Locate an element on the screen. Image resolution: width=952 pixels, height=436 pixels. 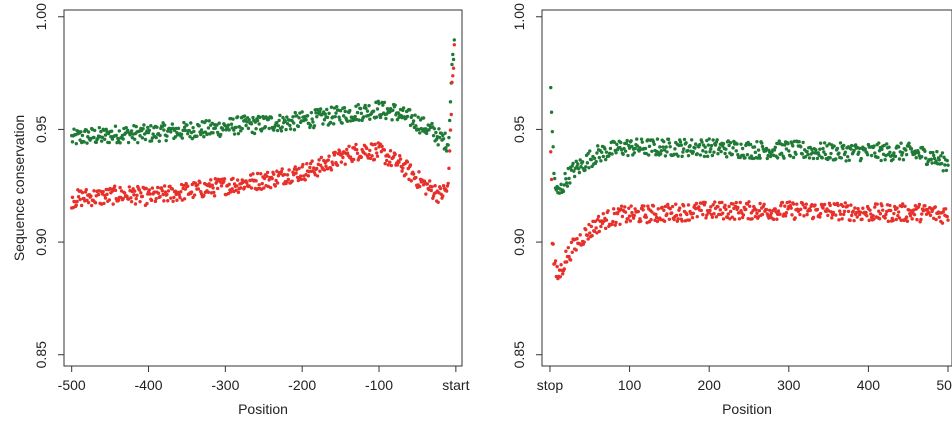
x-tick-label: 500 is located at coordinates (944, 385).